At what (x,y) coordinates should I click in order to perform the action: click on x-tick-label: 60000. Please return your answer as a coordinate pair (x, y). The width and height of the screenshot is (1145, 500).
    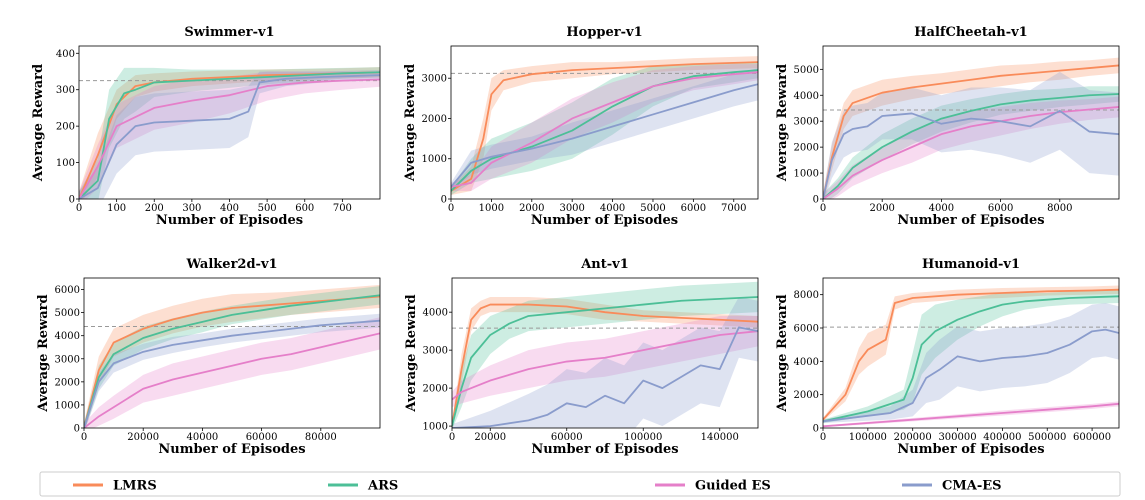
    Looking at the image, I should click on (262, 437).